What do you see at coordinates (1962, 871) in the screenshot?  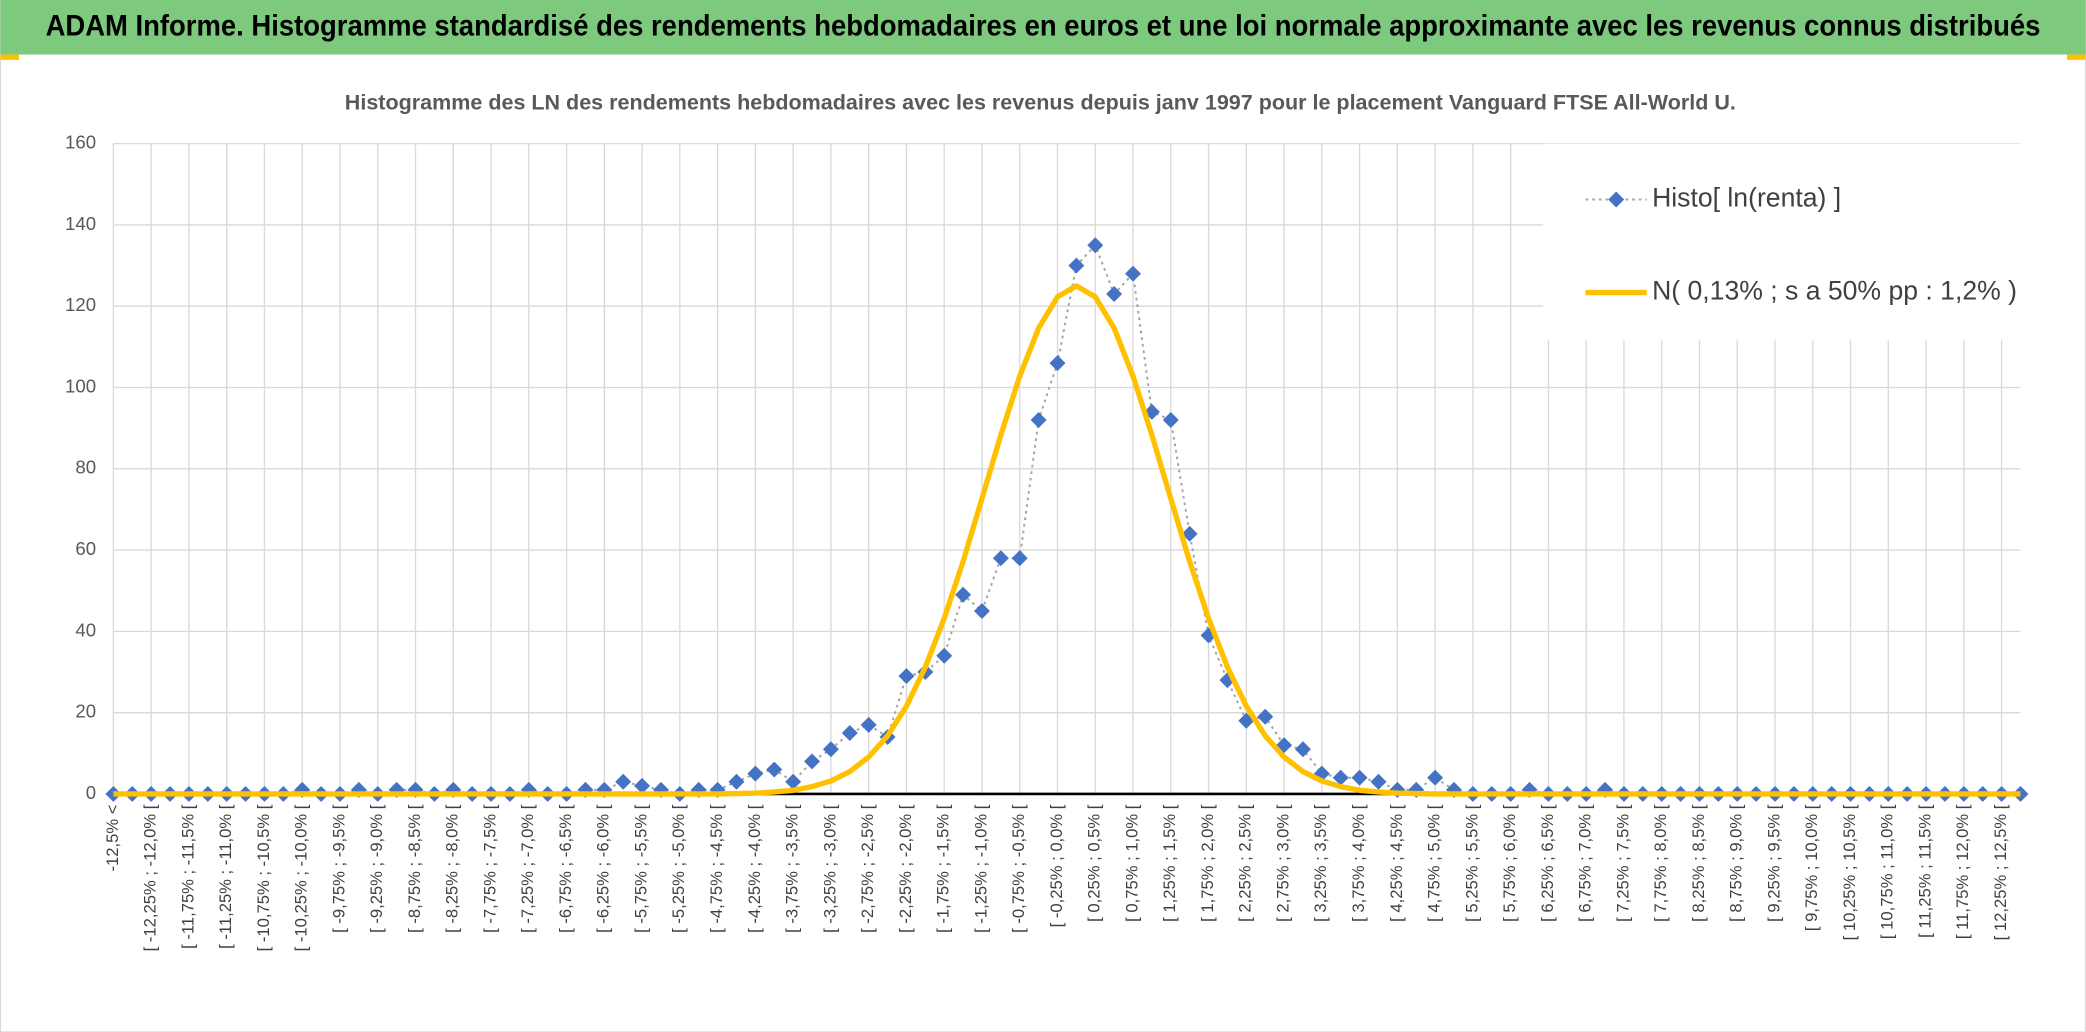 I see `x-tick-label: [ 11,75% ; 12,0% [` at bounding box center [1962, 871].